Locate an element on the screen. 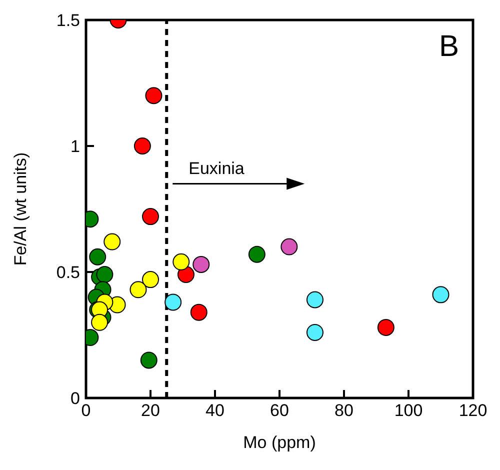 This screenshot has width=500, height=470. x-tick-label: 20 is located at coordinates (150, 410).